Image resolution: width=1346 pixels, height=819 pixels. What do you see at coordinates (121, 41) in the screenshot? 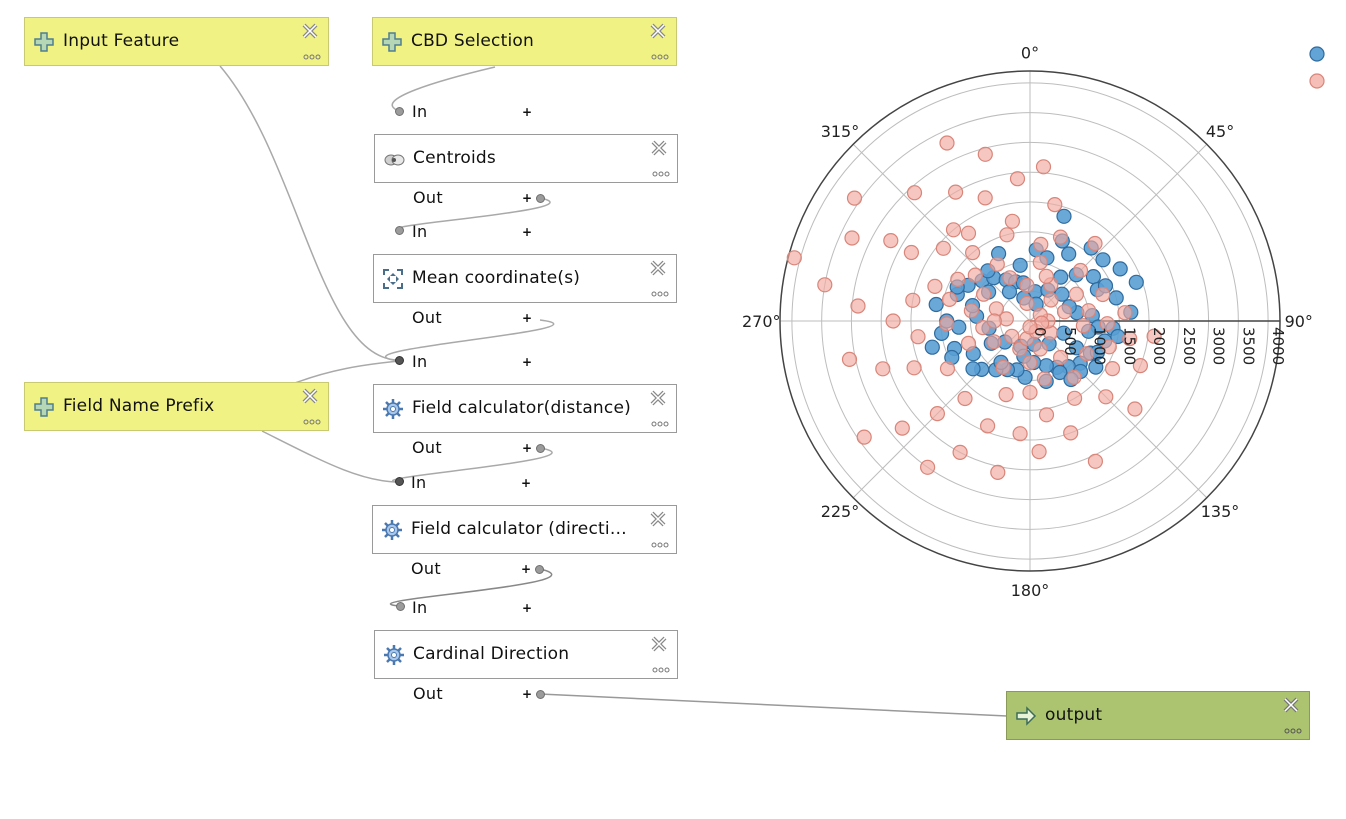
I see `node-label: Input Feature` at bounding box center [121, 41].